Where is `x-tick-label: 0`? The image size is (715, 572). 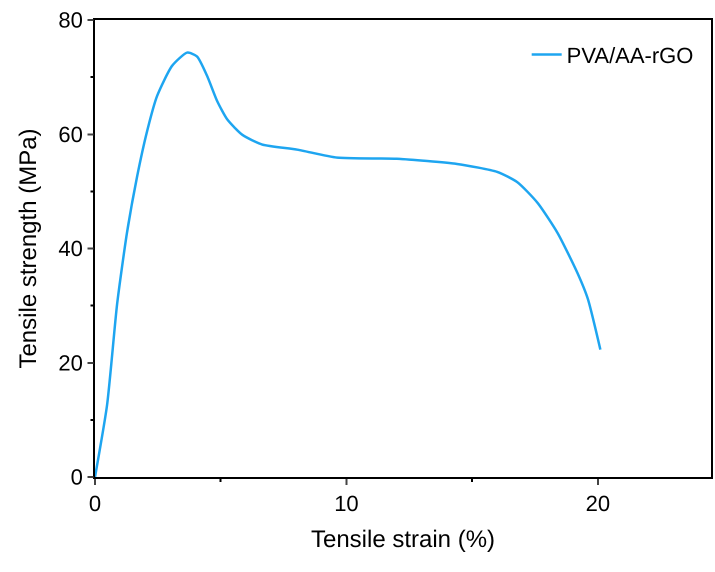
x-tick-label: 0 is located at coordinates (95, 503).